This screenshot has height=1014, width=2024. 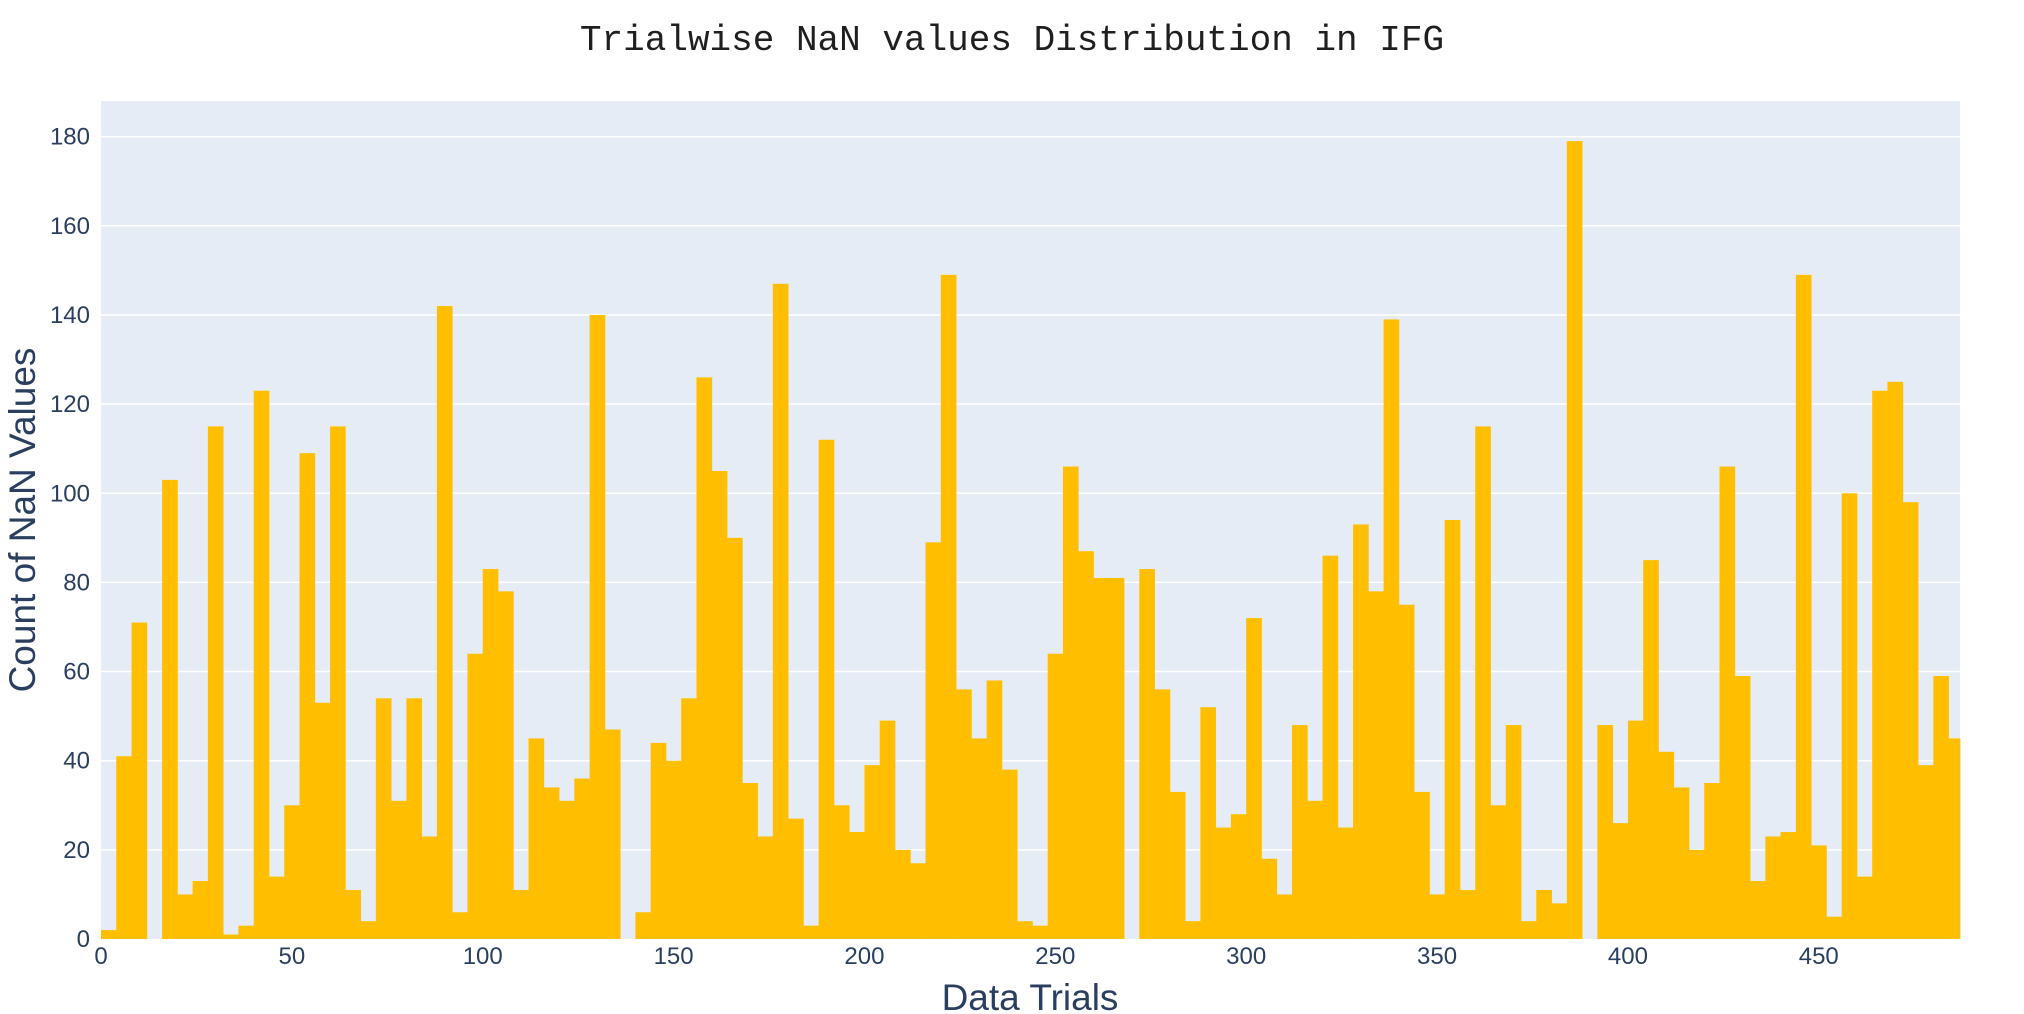 I want to click on y-axis-title: Count of NaN Values, so click(x=22, y=520).